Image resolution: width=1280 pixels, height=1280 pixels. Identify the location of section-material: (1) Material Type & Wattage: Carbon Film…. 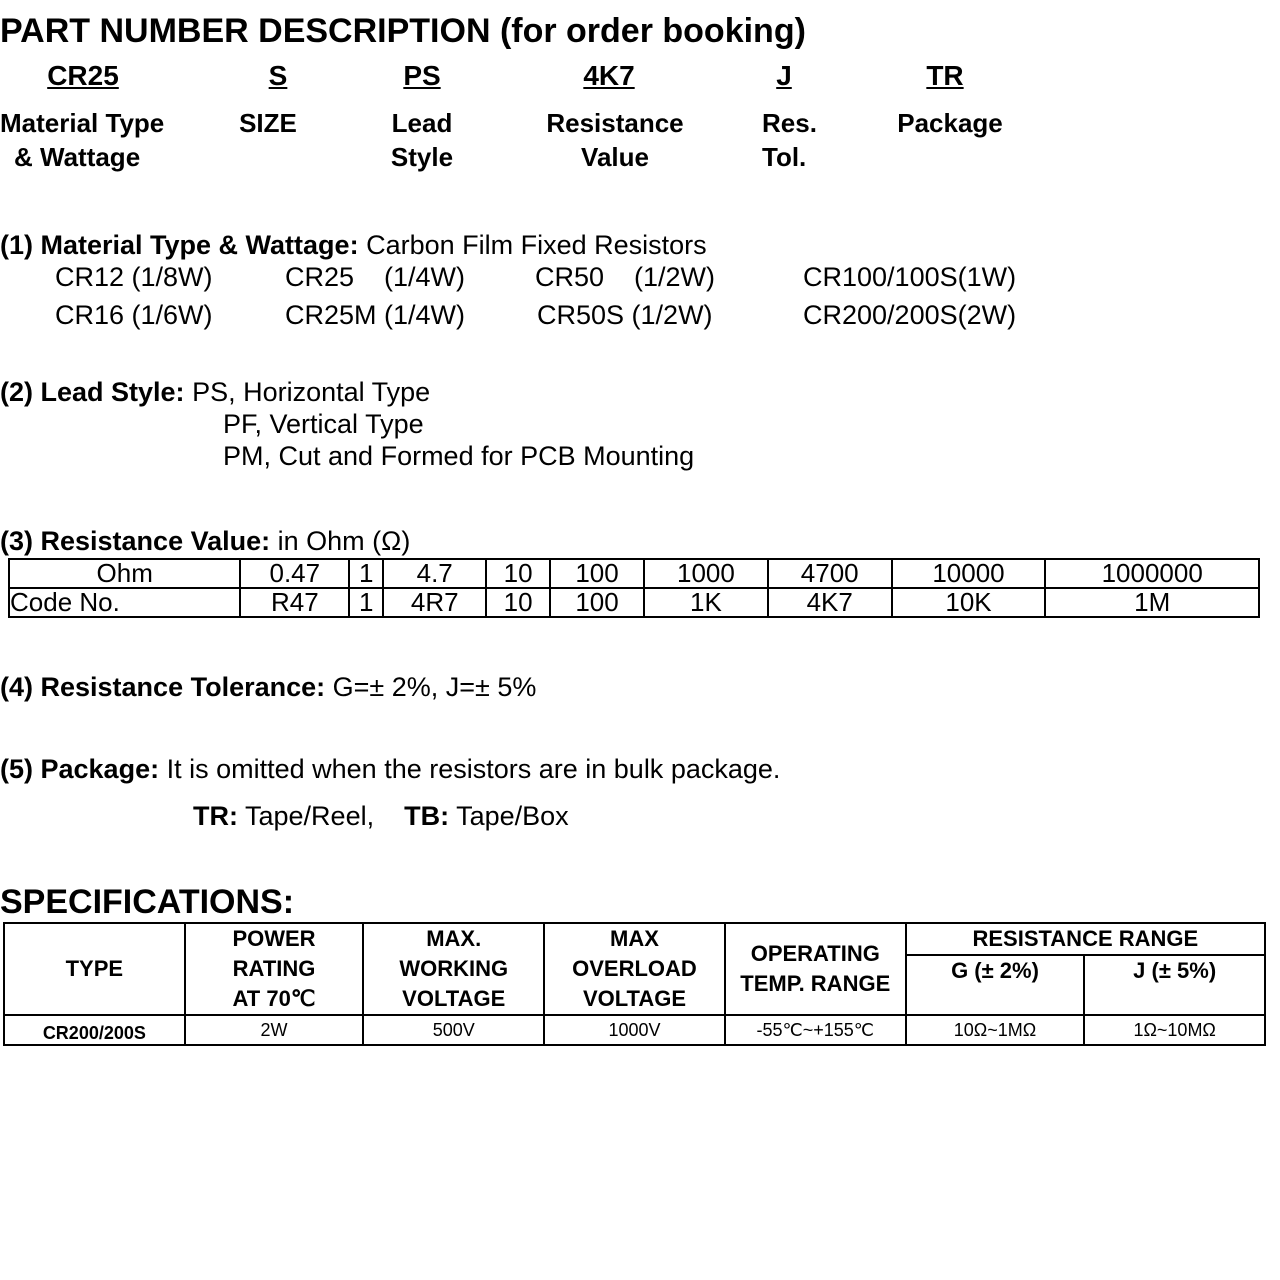
(353, 245).